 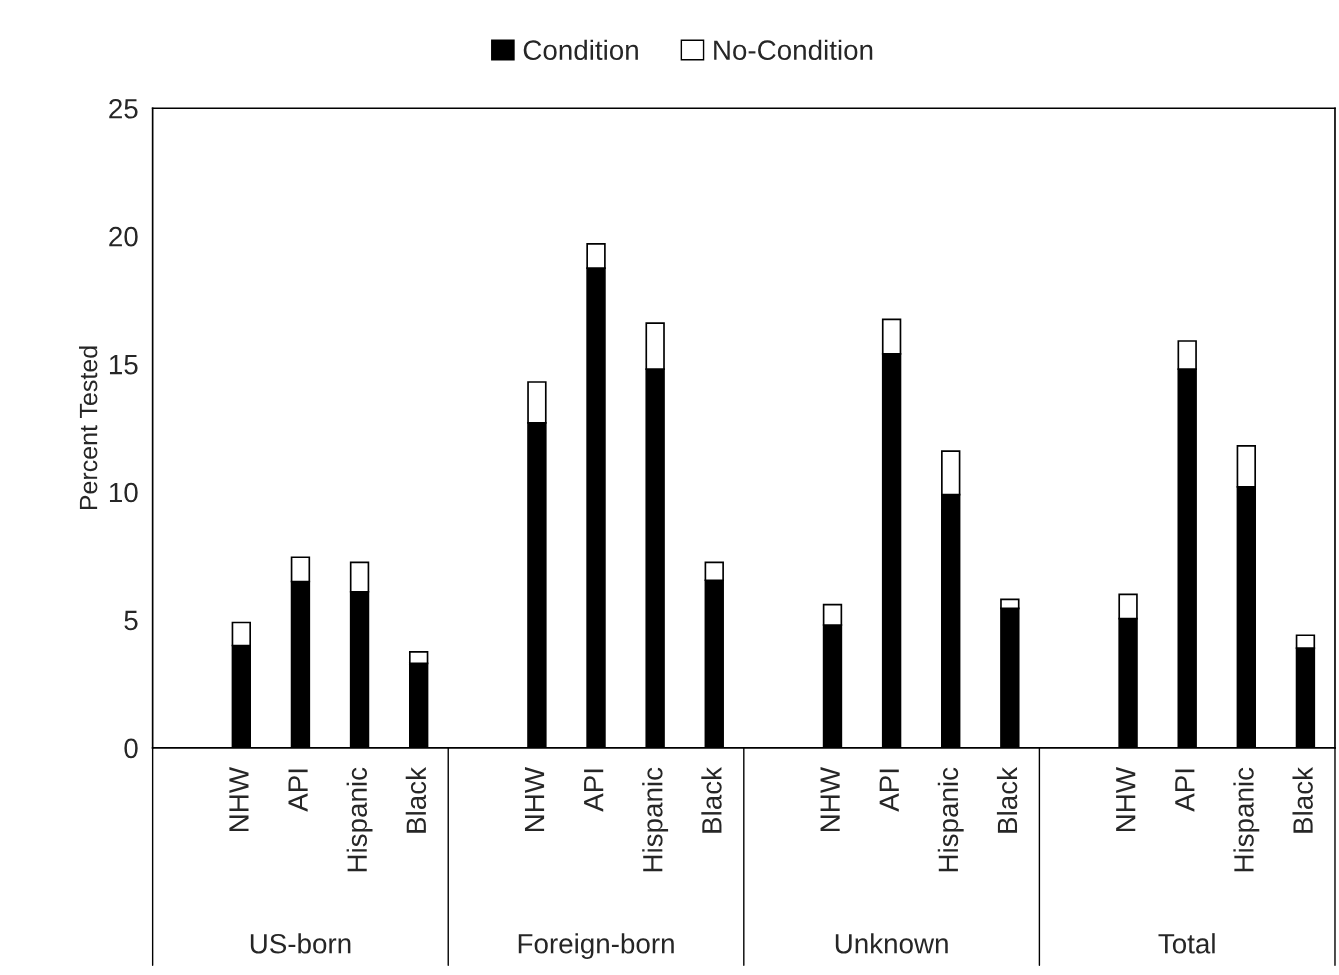 What do you see at coordinates (123, 492) in the screenshot?
I see `y-tick-label: 10` at bounding box center [123, 492].